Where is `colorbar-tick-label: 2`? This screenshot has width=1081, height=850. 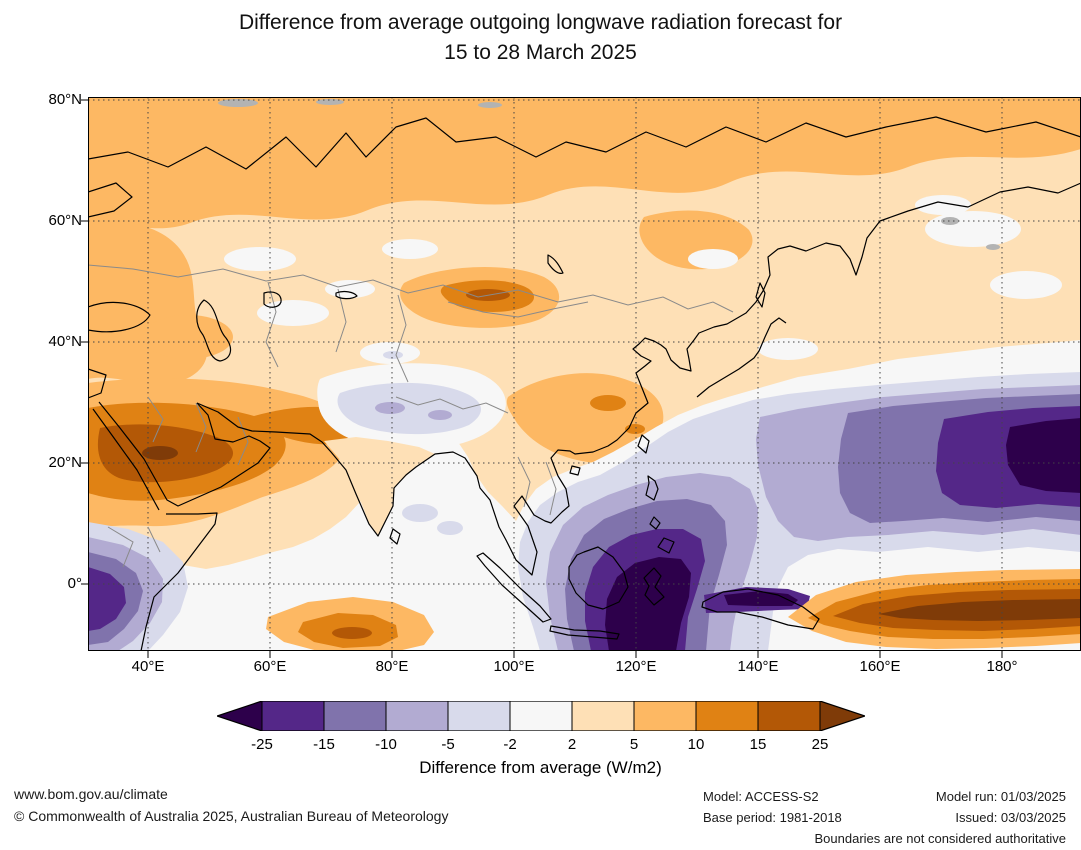 colorbar-tick-label: 2 is located at coordinates (572, 744).